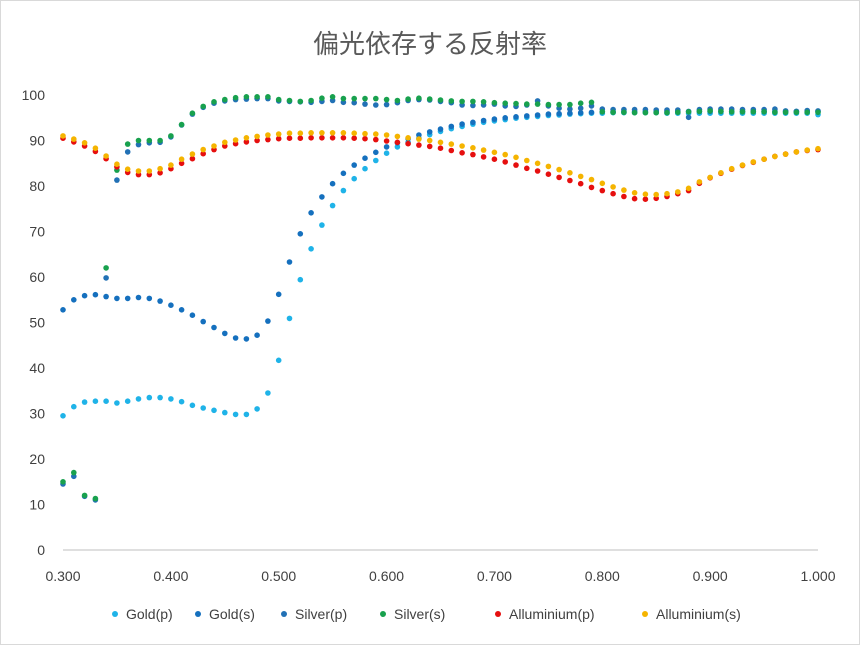  Describe the element at coordinates (149, 614) in the screenshot. I see `legend-label: Gold(p)` at that location.